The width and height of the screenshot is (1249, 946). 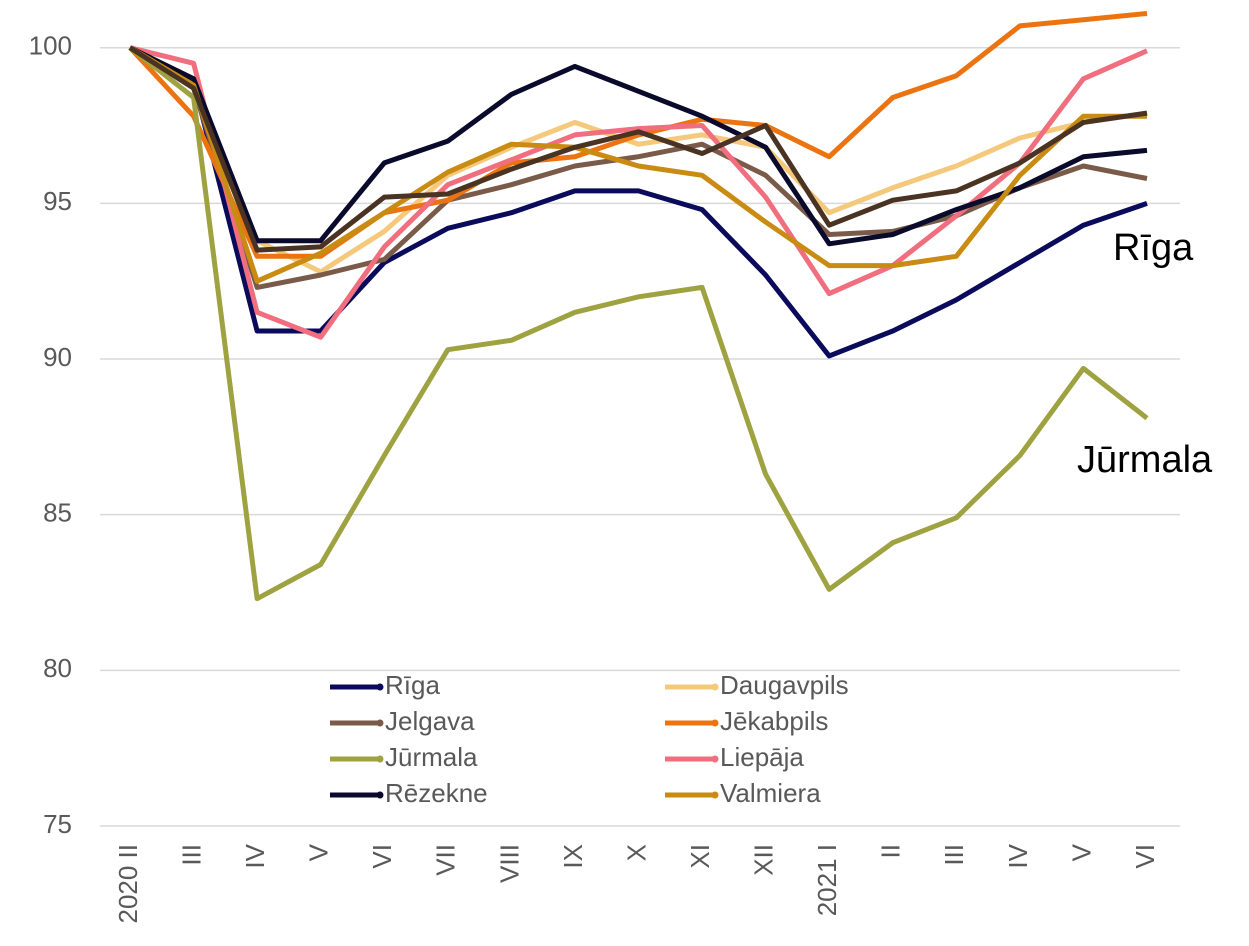 What do you see at coordinates (412, 685) in the screenshot?
I see `legend-label: Rīga` at bounding box center [412, 685].